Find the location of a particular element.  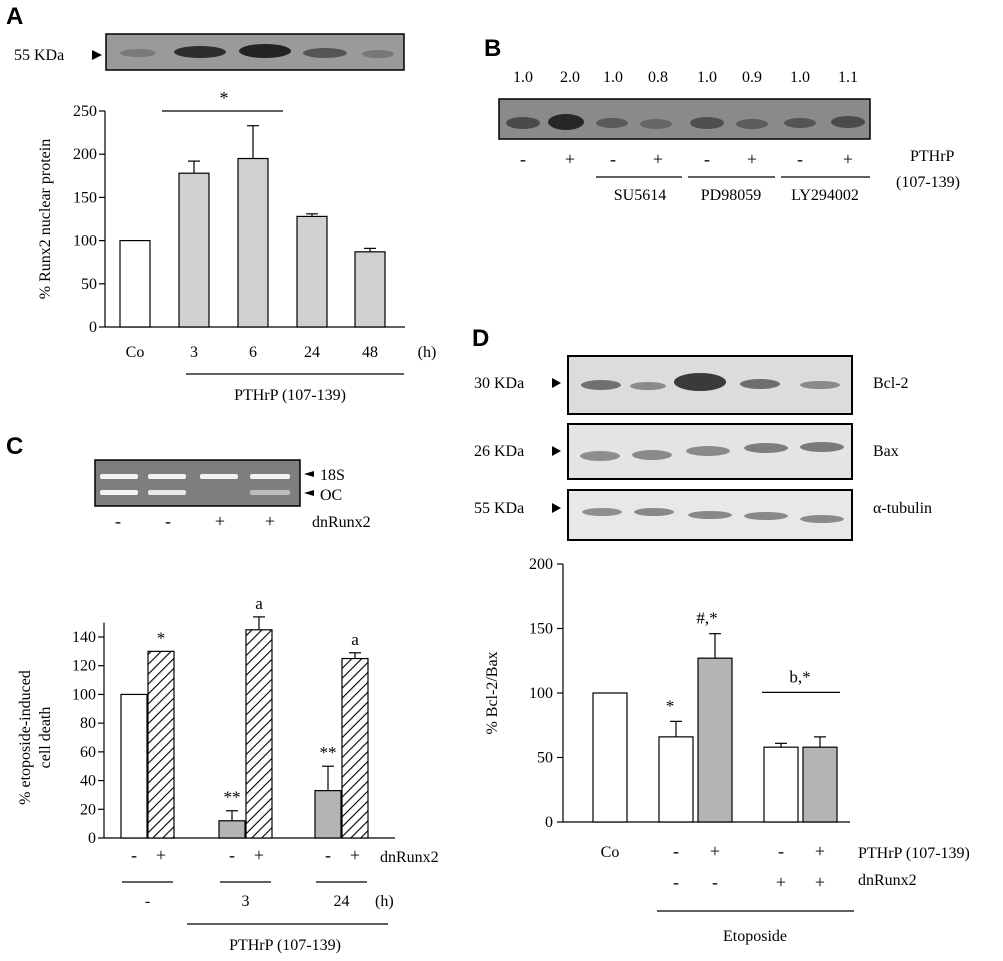

panel-a-label: A is located at coordinates (14, 16).